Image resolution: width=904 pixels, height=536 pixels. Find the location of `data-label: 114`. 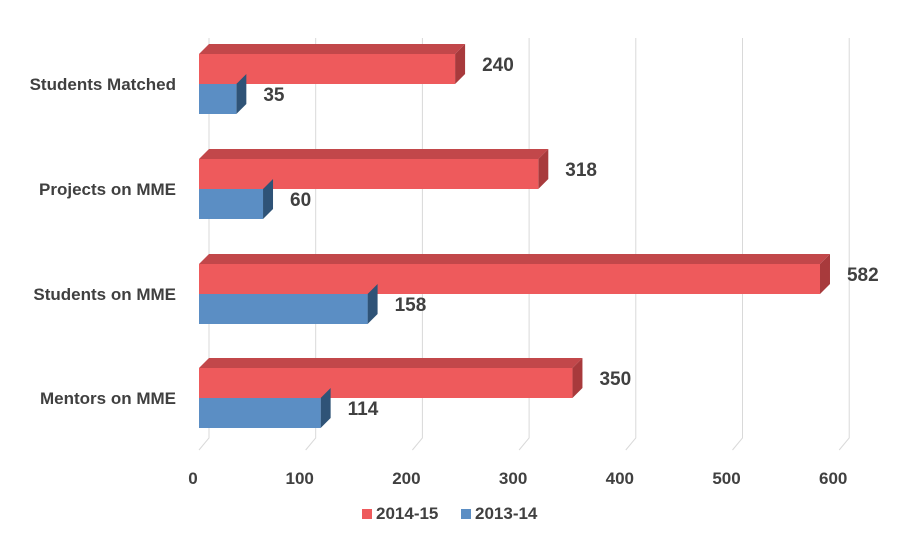

data-label: 114 is located at coordinates (363, 409).